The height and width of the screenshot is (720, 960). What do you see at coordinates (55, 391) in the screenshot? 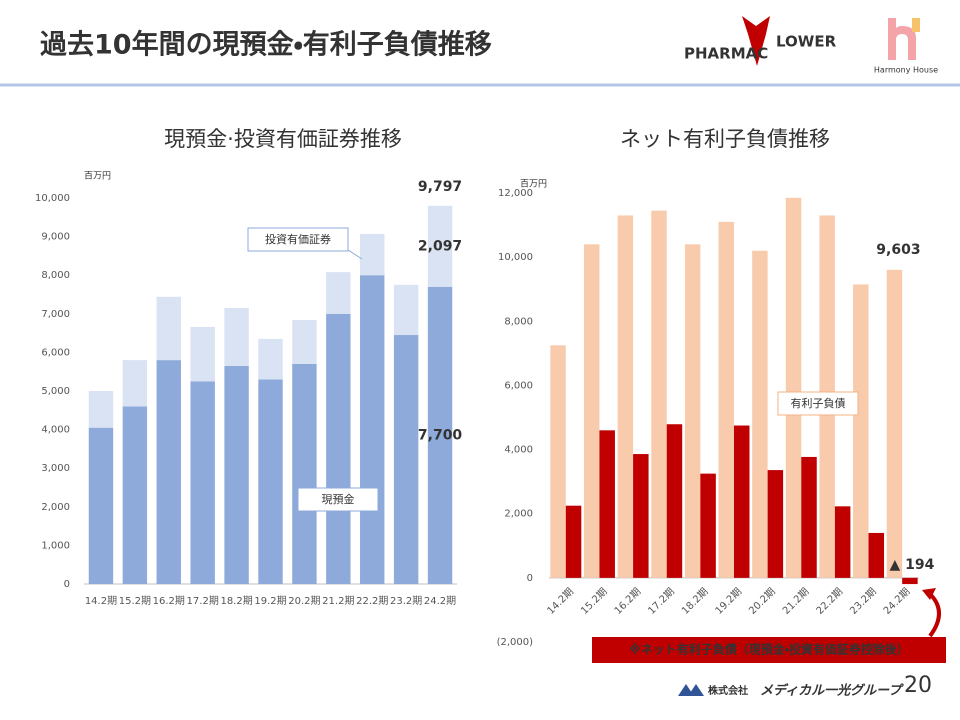
I see `y-tick-label: 5,000` at bounding box center [55, 391].